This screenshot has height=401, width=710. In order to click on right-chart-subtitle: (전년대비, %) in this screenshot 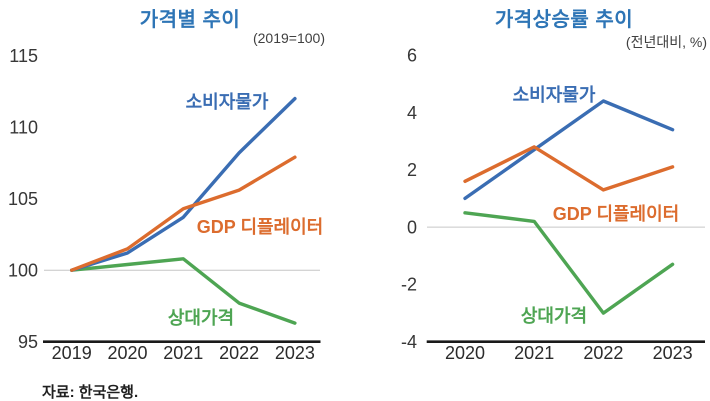, I will do `click(666, 42)`.